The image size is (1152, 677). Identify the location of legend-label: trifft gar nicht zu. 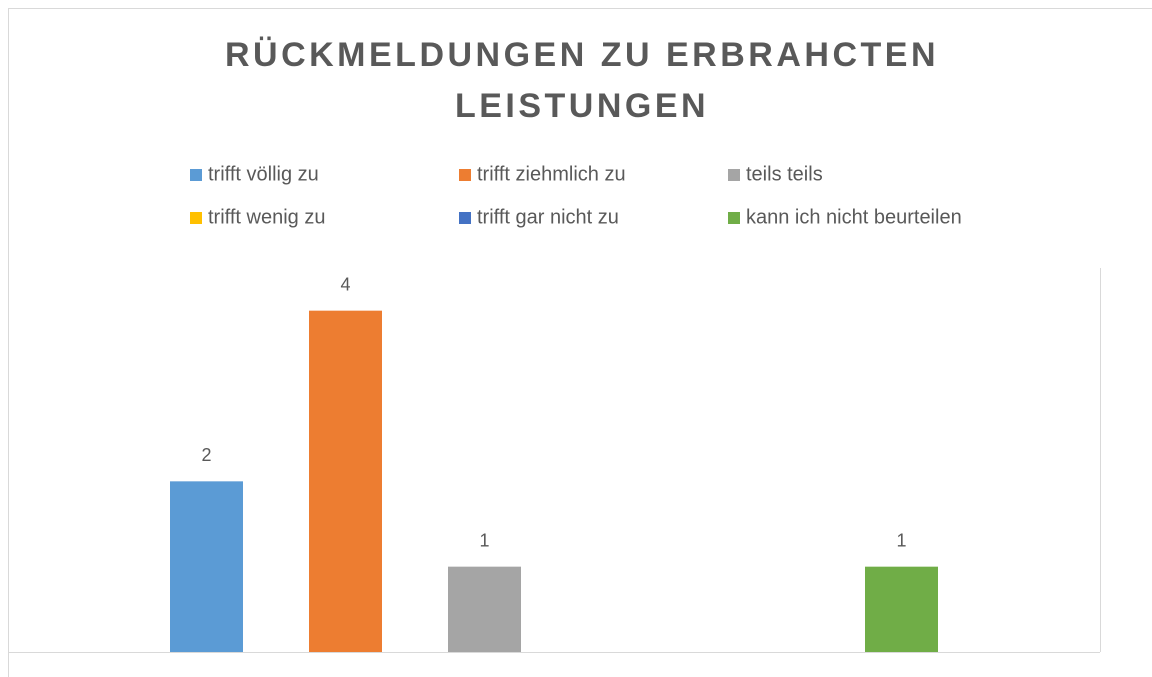
(548, 217).